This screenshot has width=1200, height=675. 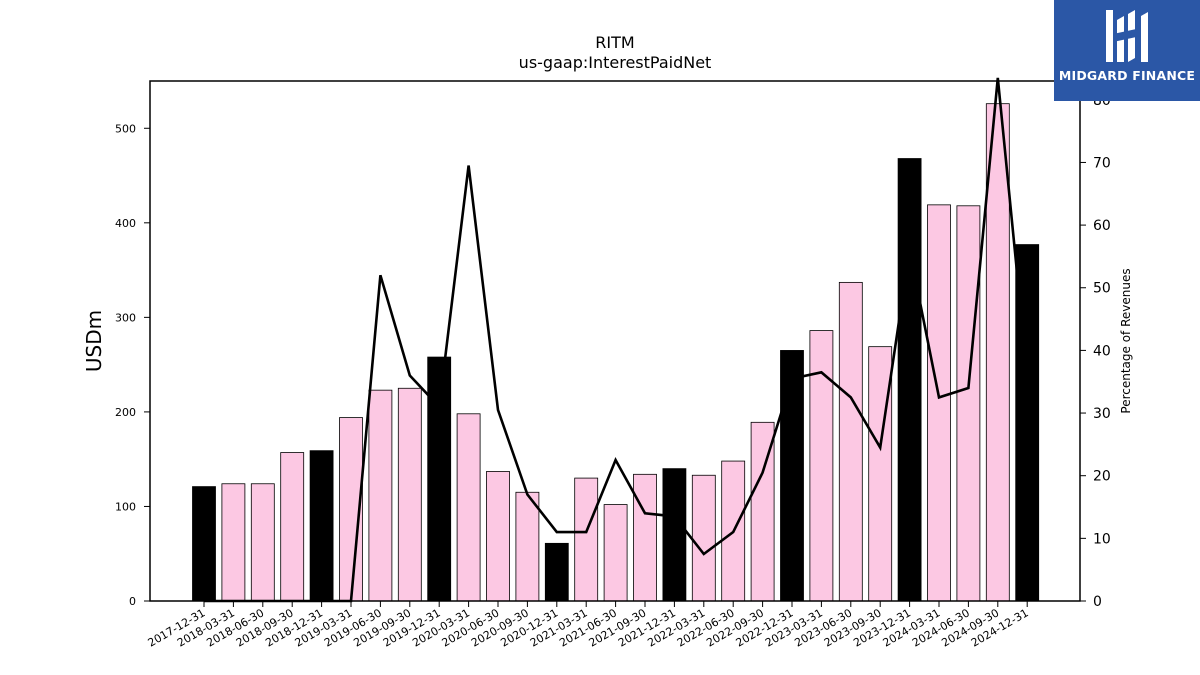 I want to click on y2-tick-label: 0, so click(x=1097, y=602).